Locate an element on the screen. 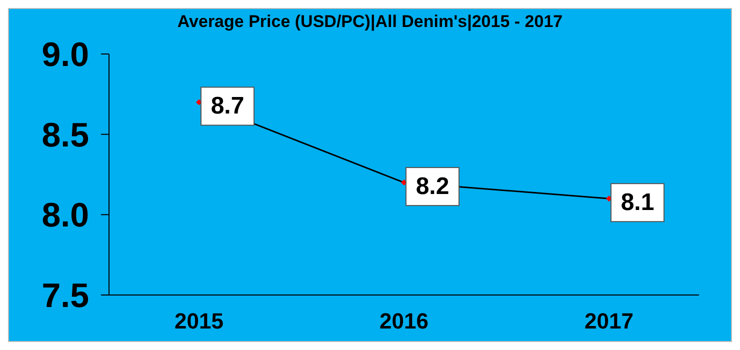 The height and width of the screenshot is (350, 740). y-tick-label: 8.5 is located at coordinates (65, 135).